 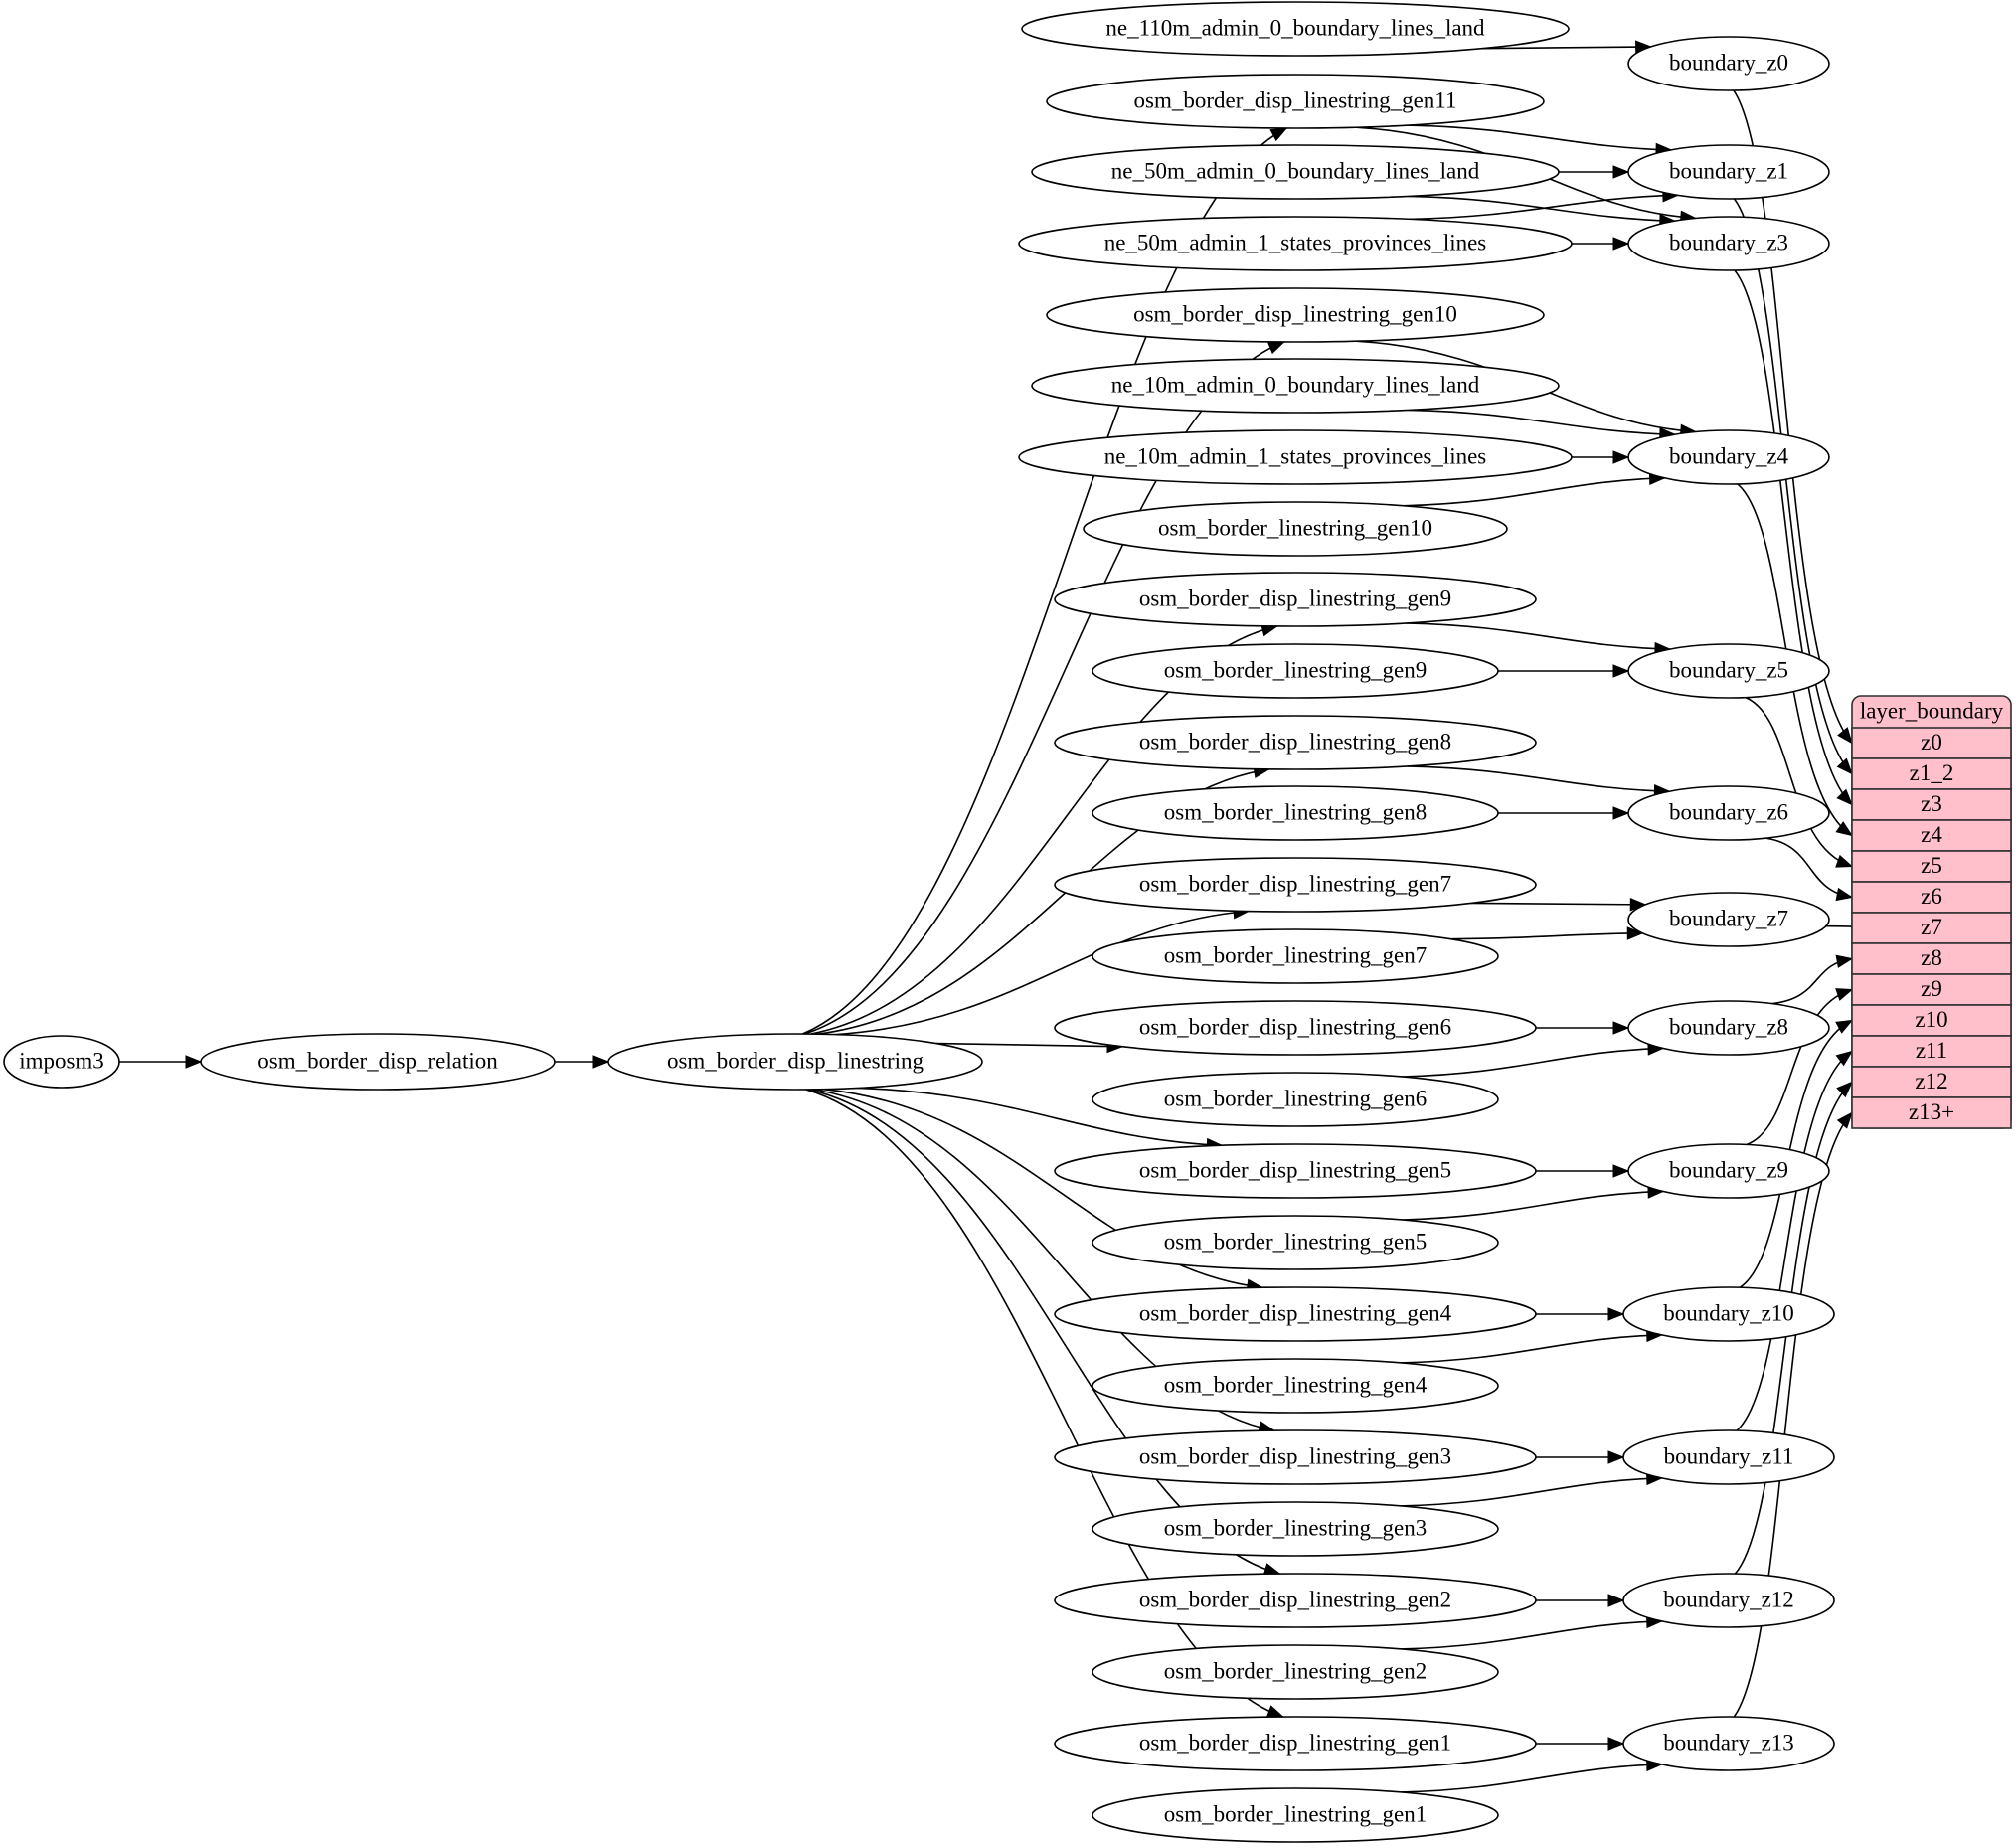 I want to click on node-osm_border_disp_linestring_gen7: osm_border_disp_linestring_gen7, so click(x=1295, y=885).